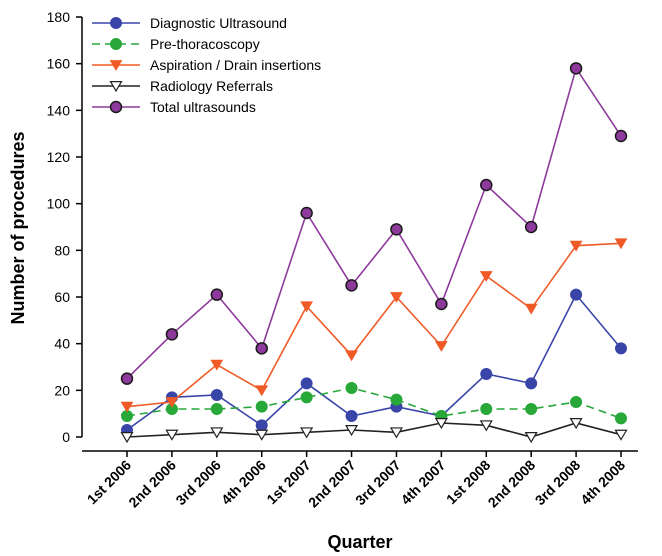 The width and height of the screenshot is (662, 556). I want to click on y-tick-label: 40, so click(62, 344).